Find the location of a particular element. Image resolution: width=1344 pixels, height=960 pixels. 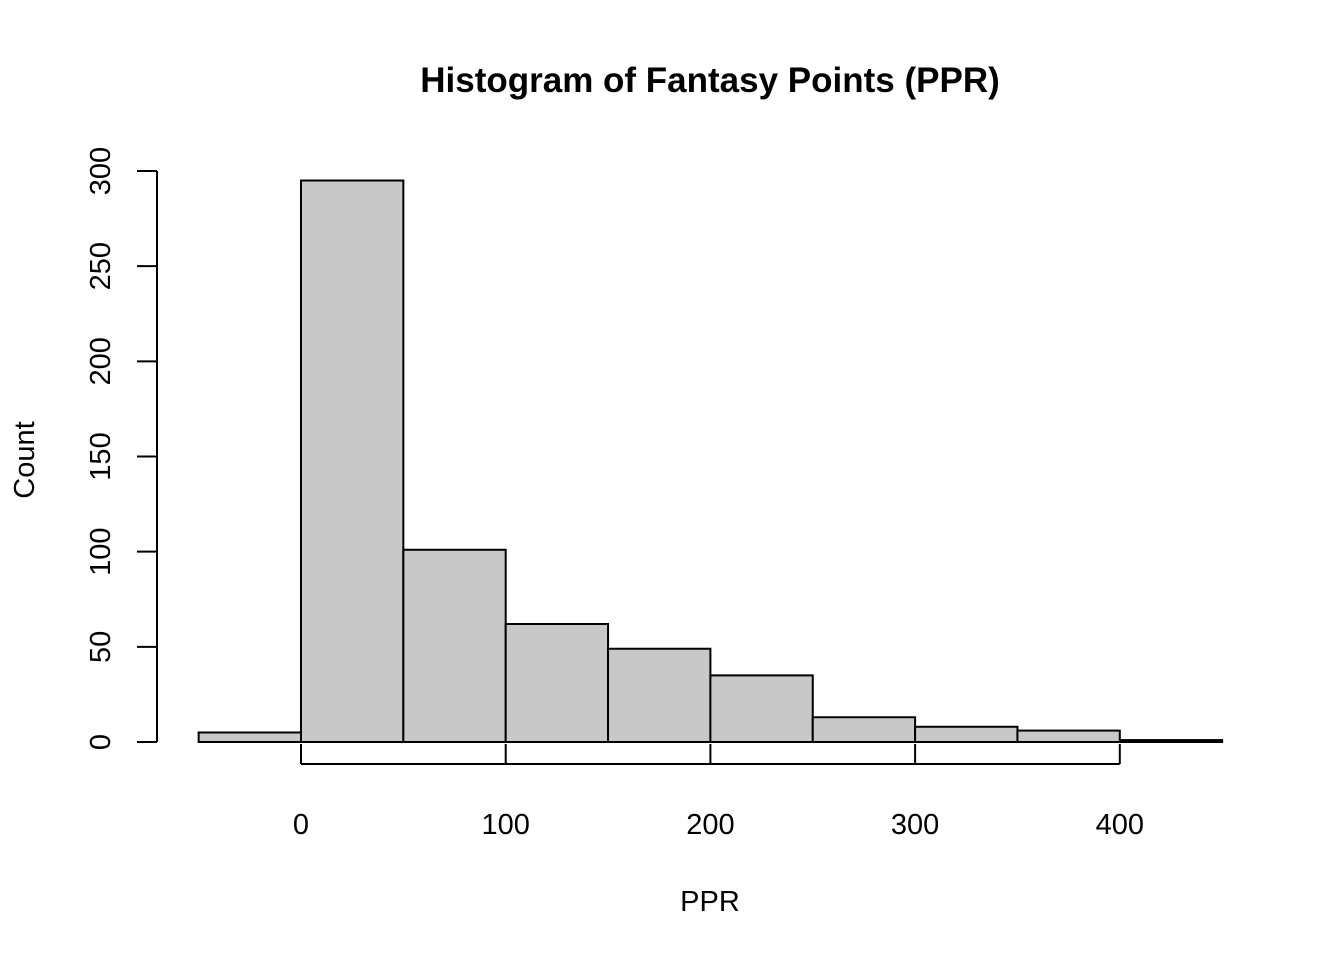

x-tick-label: 100 is located at coordinates (506, 825).